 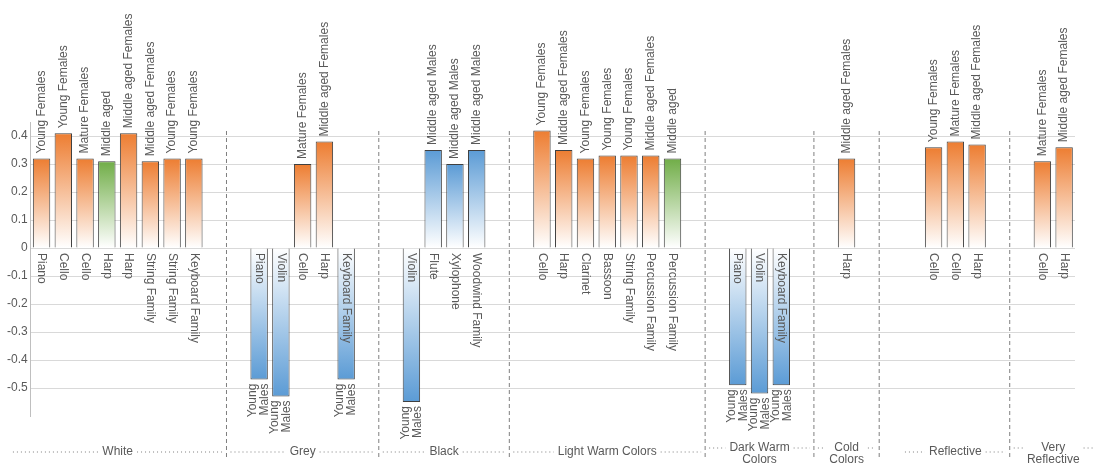 What do you see at coordinates (17, 387) in the screenshot?
I see `y-tick-label: -0.5` at bounding box center [17, 387].